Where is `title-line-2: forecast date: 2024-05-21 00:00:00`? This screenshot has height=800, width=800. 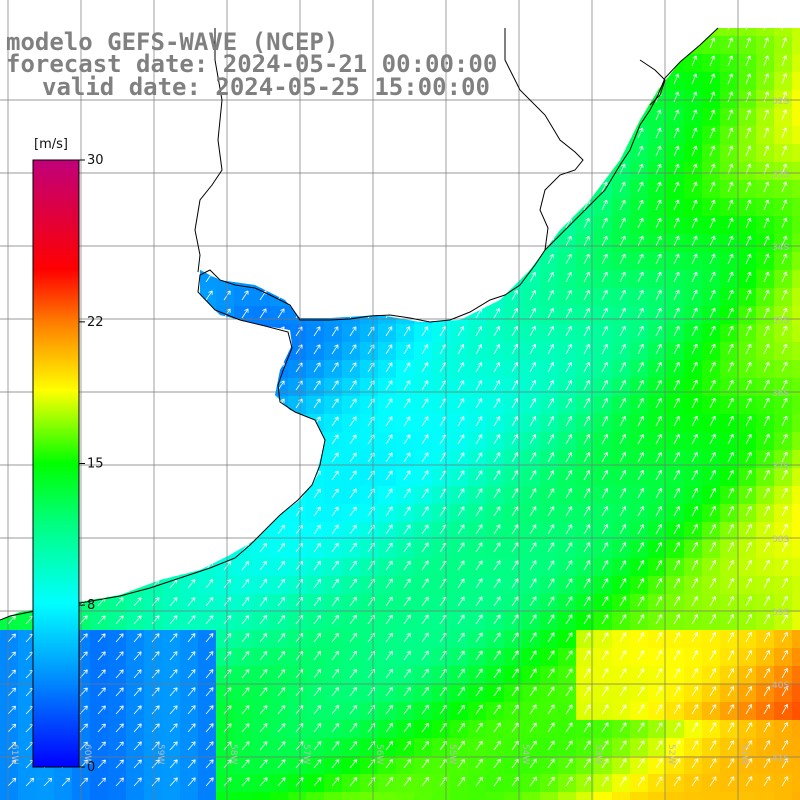 title-line-2: forecast date: 2024-05-21 00:00:00 is located at coordinates (251, 64).